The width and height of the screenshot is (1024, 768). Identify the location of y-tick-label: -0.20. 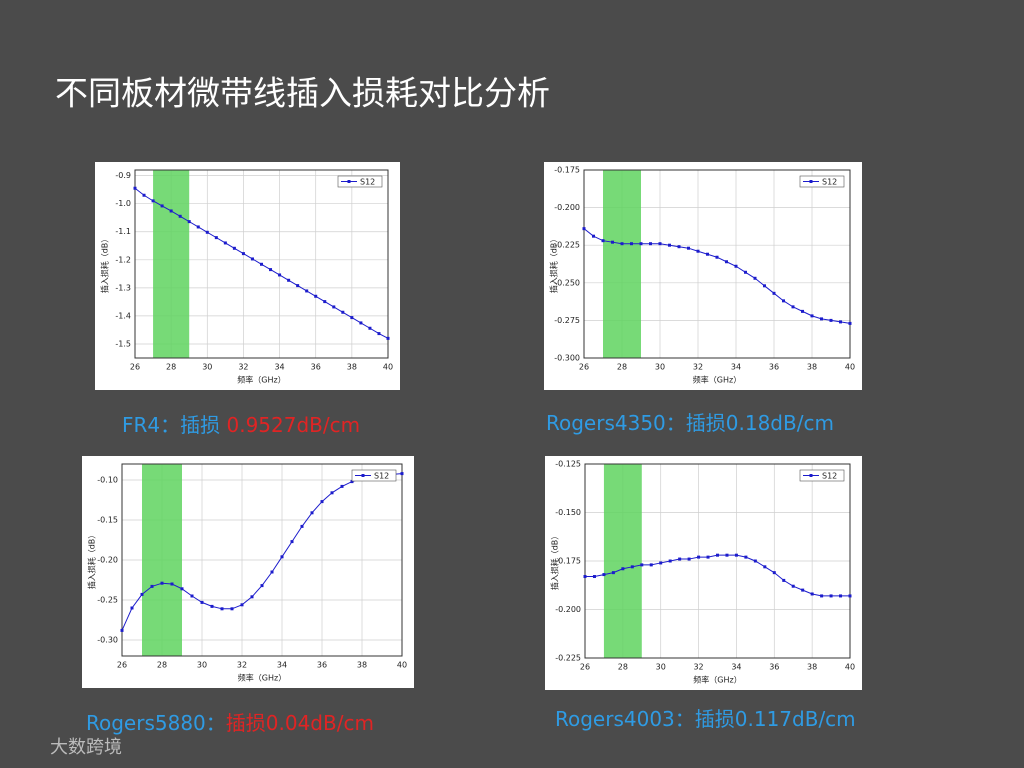
(107, 560).